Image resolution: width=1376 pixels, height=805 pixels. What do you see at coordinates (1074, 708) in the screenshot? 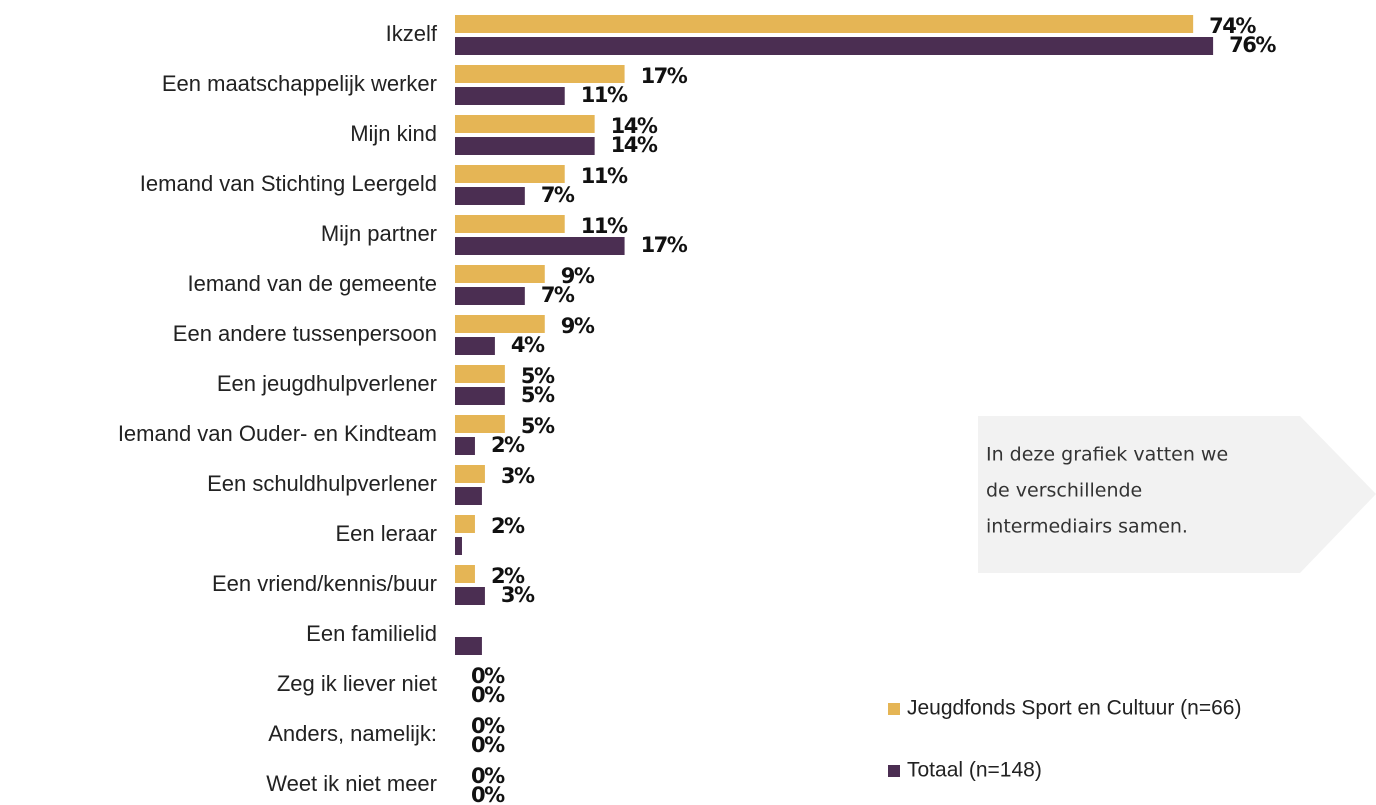
I see `legend-label: Jeugdfonds Sport en Cultuur (n=66)` at bounding box center [1074, 708].